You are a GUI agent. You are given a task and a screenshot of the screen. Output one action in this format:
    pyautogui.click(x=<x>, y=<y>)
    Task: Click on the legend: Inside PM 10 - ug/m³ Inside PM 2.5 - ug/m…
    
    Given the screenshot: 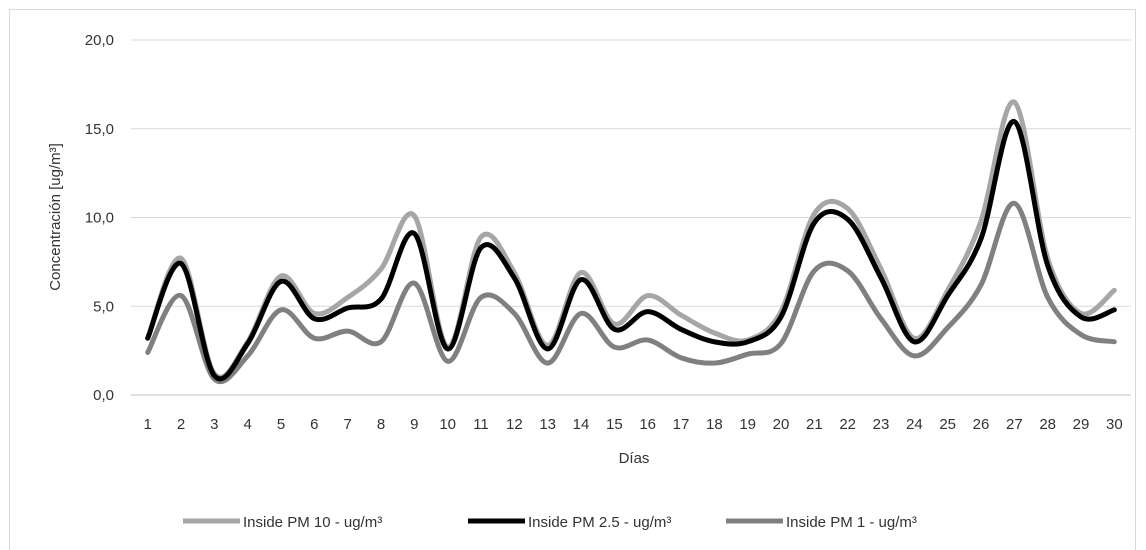 What is the action you would take?
    pyautogui.click(x=550, y=522)
    